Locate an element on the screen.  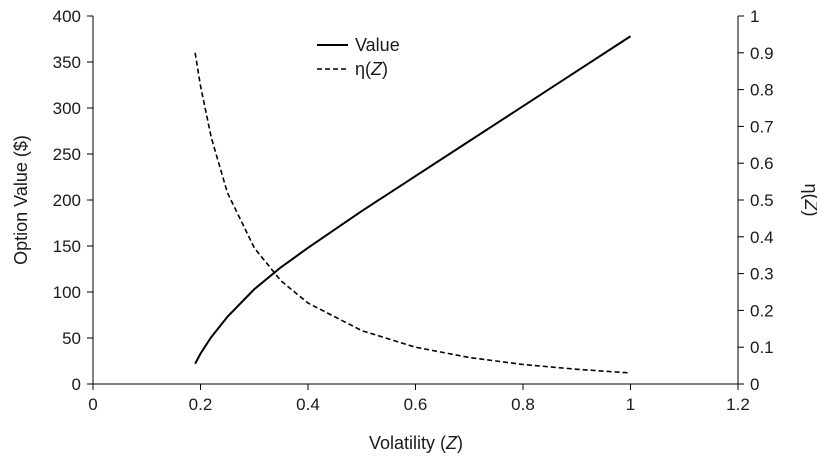
x-tick-label: 0.6 is located at coordinates (416, 404).